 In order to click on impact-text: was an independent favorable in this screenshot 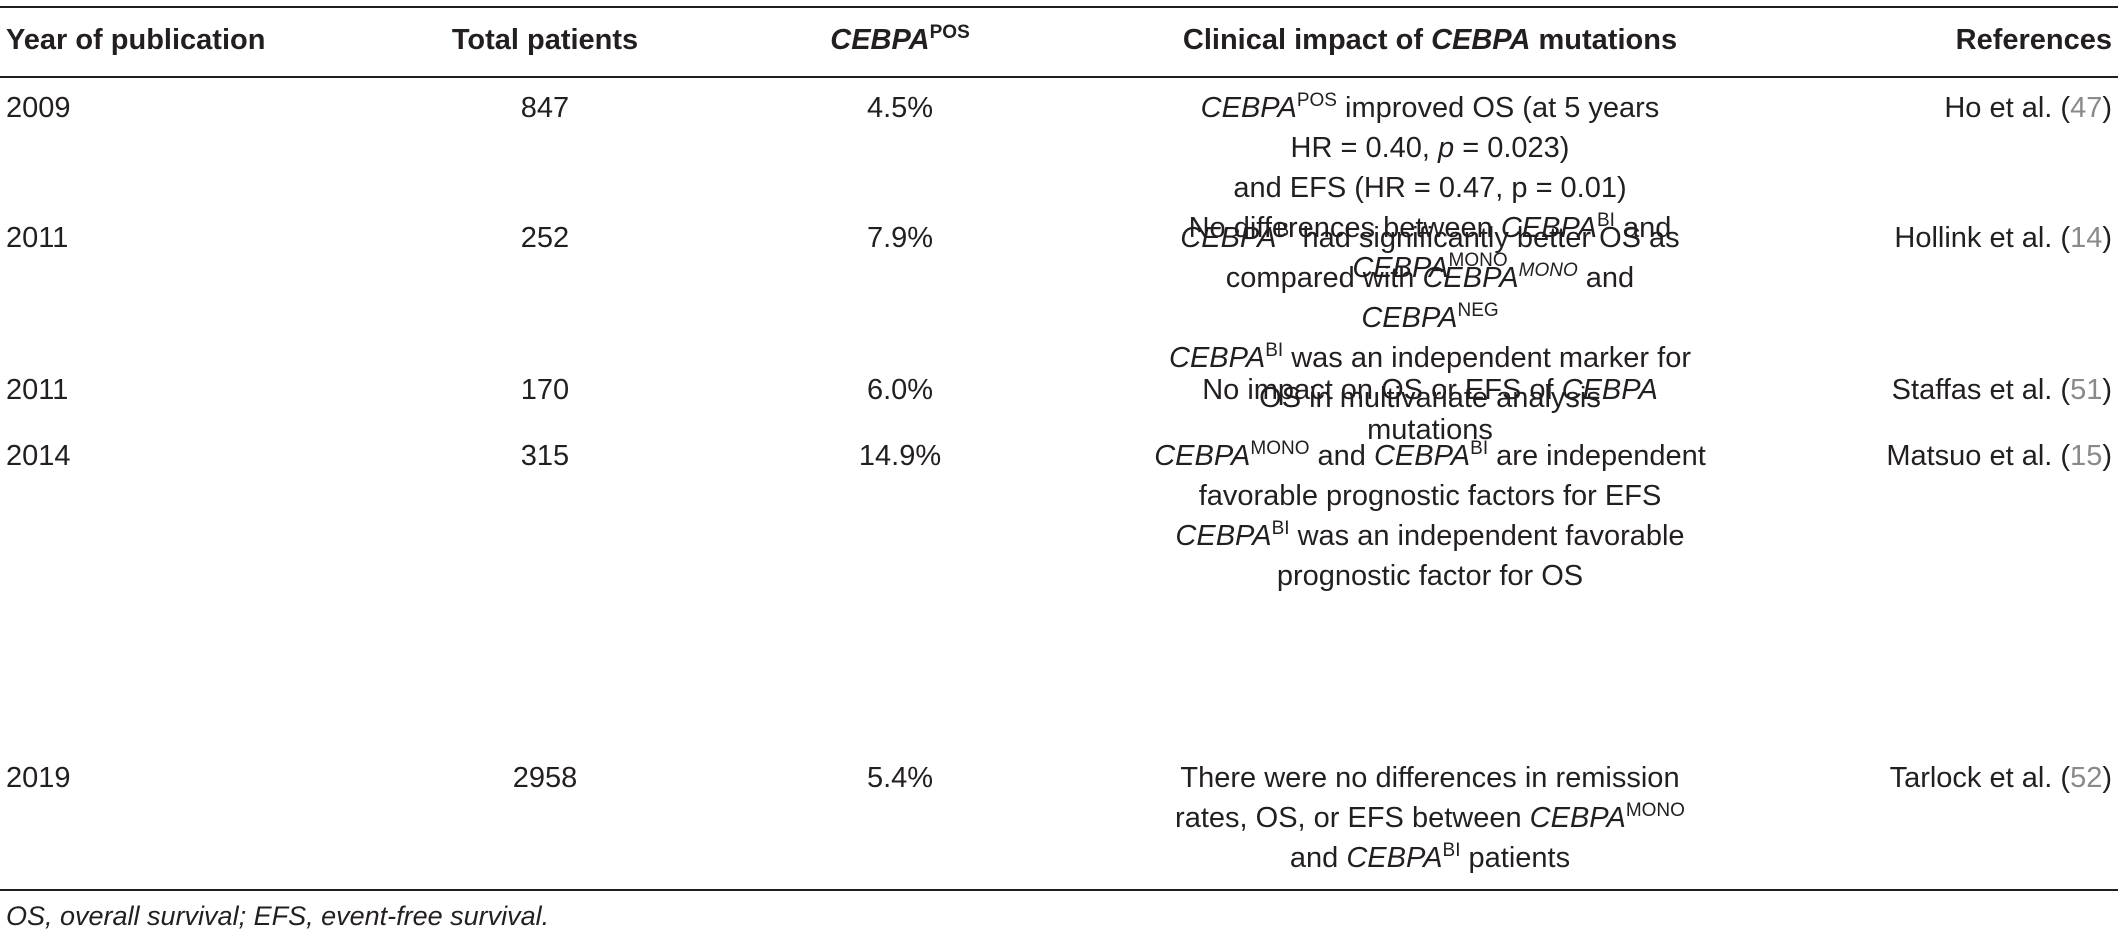, I will do `click(1487, 536)`.